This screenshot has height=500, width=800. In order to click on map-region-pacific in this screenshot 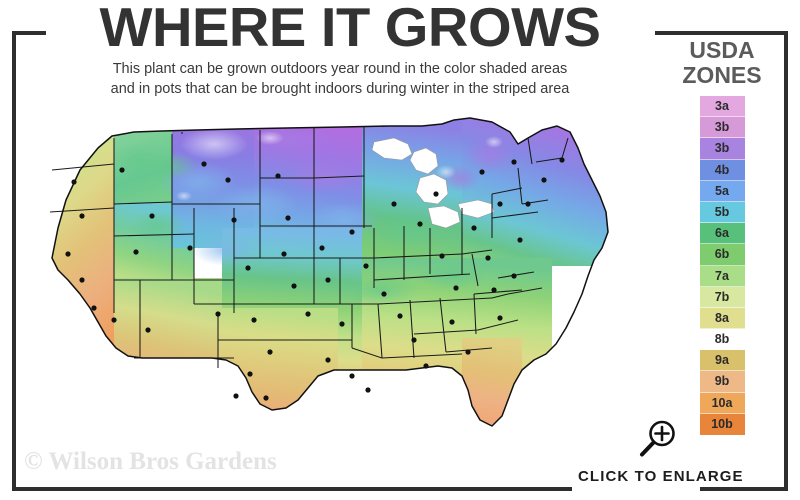, I will do `click(85, 248)`.